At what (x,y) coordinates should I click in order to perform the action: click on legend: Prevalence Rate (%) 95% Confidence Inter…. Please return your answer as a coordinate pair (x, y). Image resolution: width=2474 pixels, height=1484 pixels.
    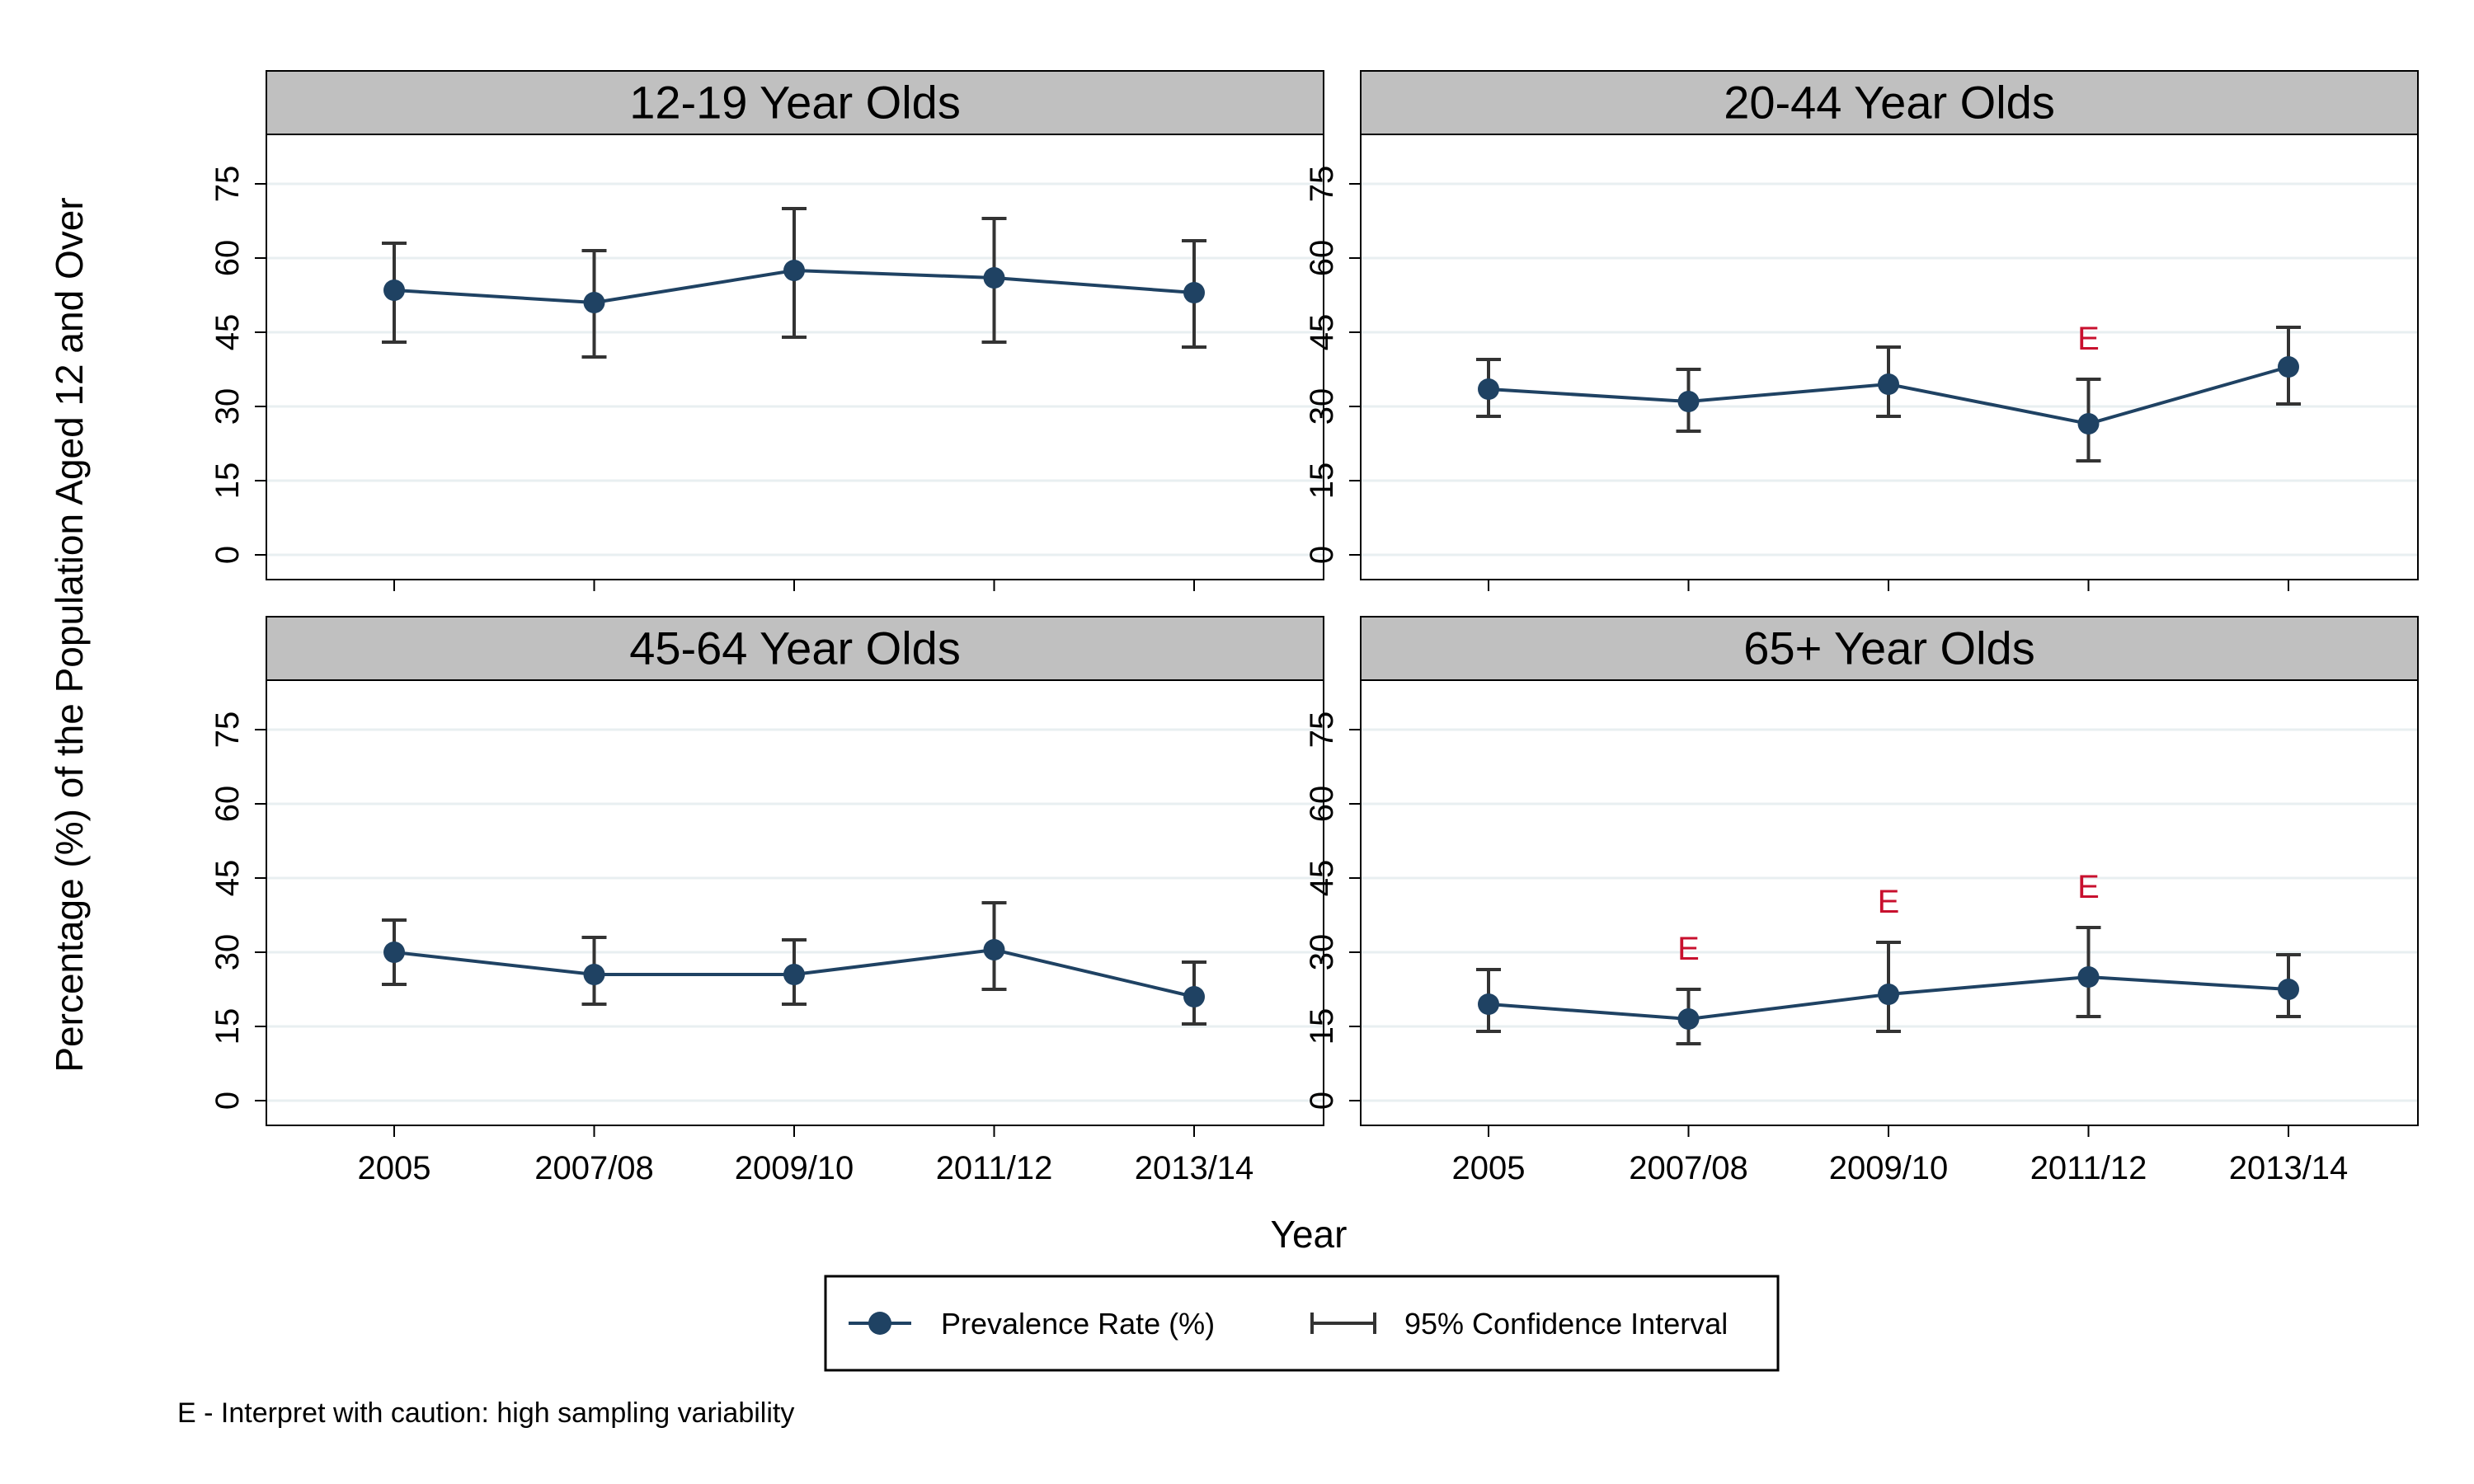
    Looking at the image, I should click on (1302, 1323).